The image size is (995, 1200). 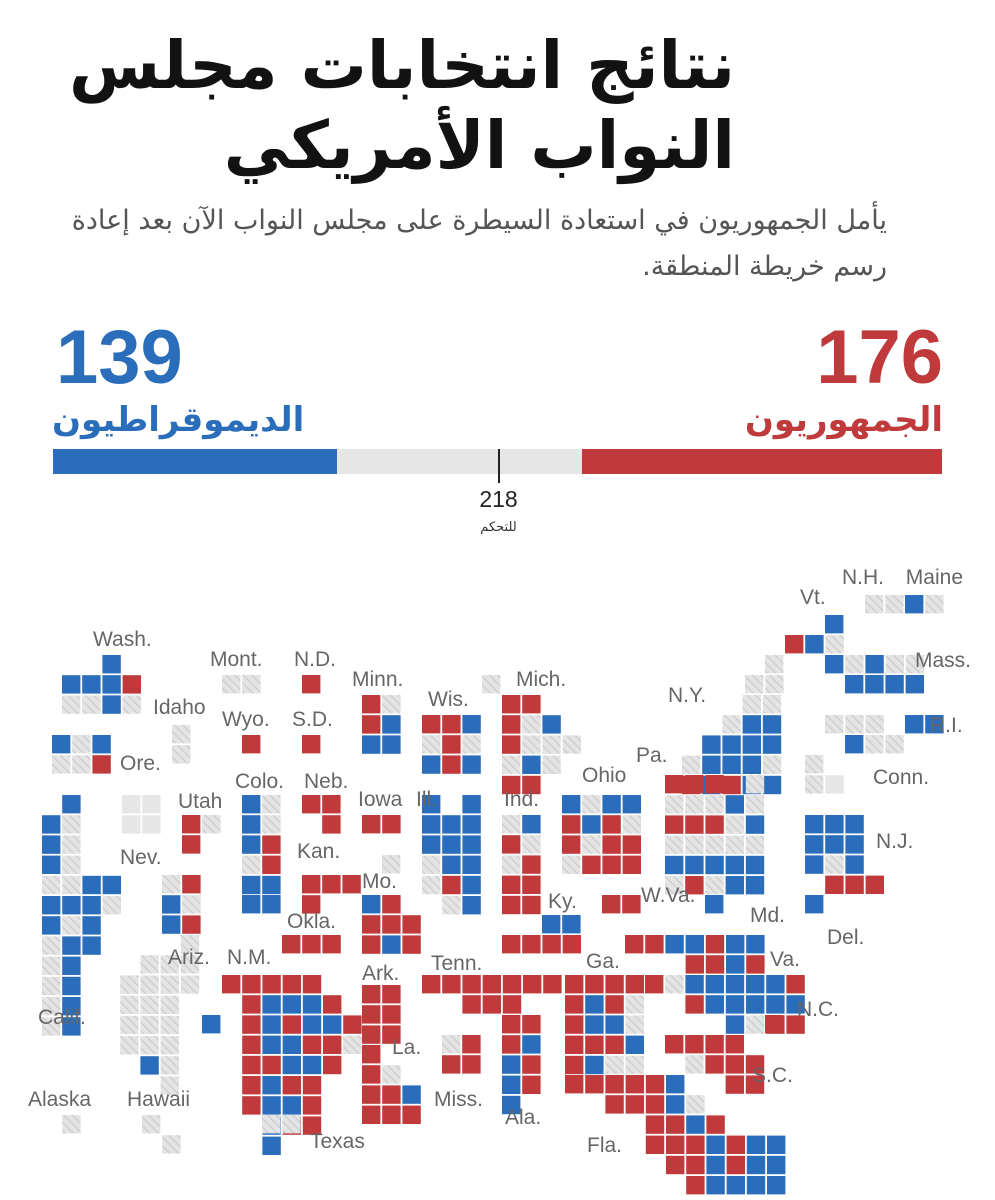 I want to click on state-label: Ore., so click(x=140, y=763).